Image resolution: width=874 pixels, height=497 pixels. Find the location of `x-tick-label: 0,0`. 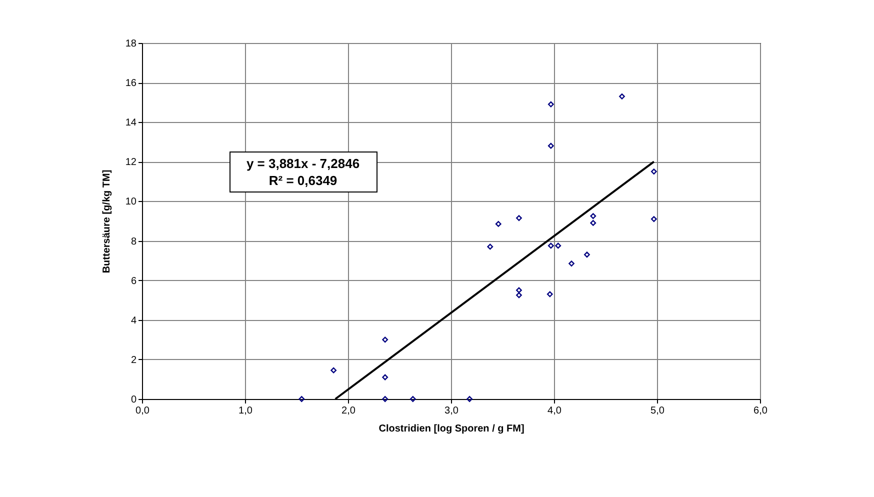

x-tick-label: 0,0 is located at coordinates (143, 411).